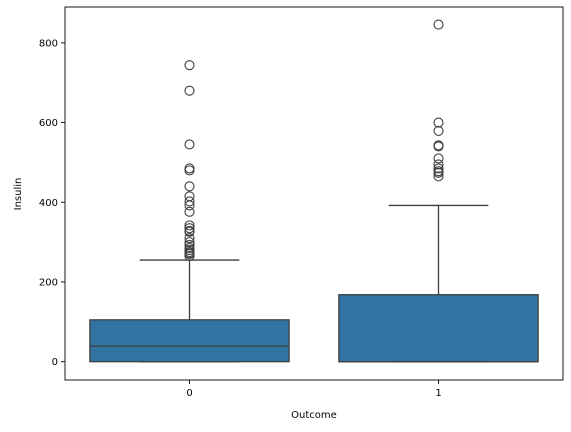 This screenshot has height=432, width=571. I want to click on y-axis-label: Insulin, so click(18, 194).